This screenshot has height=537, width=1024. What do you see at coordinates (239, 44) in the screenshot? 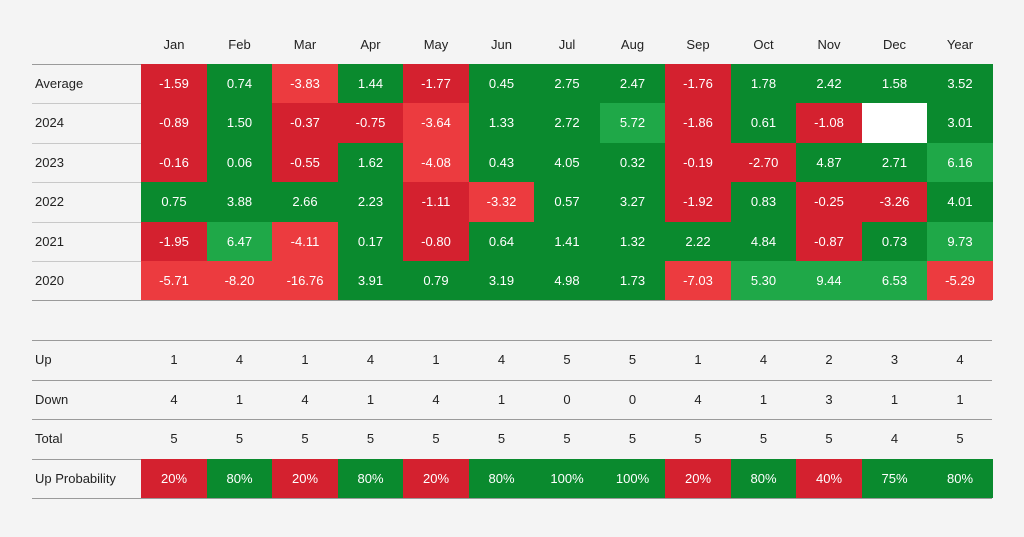
I see `column-header-feb: Feb` at bounding box center [239, 44].